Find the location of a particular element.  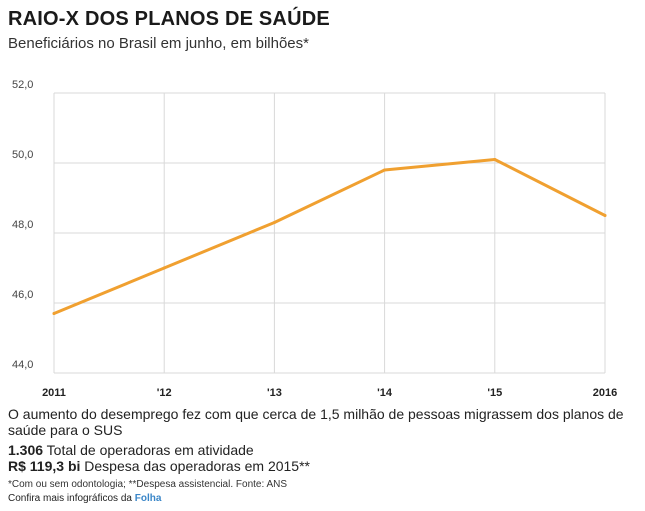

x-tick-label: '14 is located at coordinates (385, 393).